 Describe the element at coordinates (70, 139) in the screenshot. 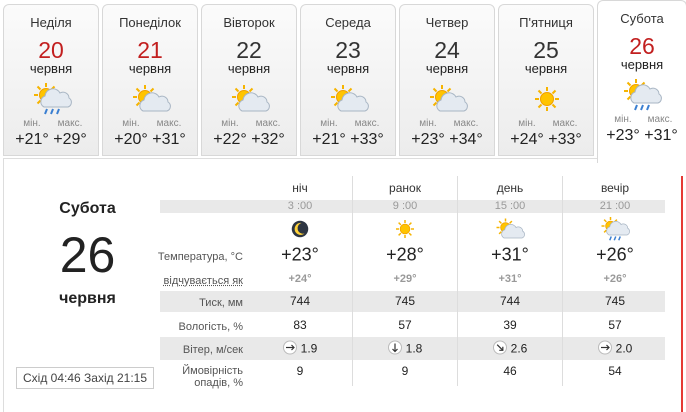

I see `max-temp: +29°` at that location.